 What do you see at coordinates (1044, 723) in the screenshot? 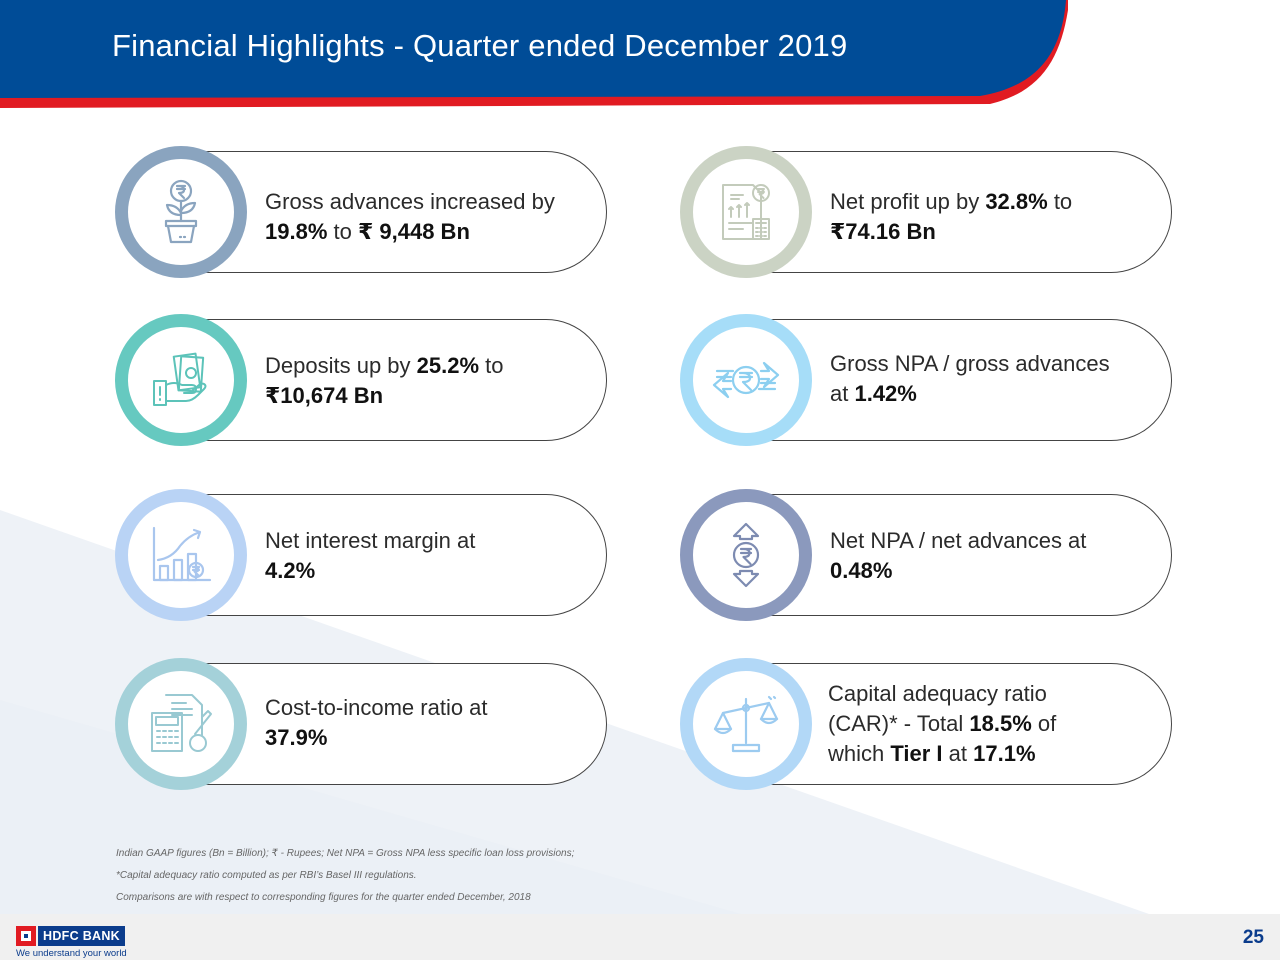
I see `card-text-run: of` at bounding box center [1044, 723].